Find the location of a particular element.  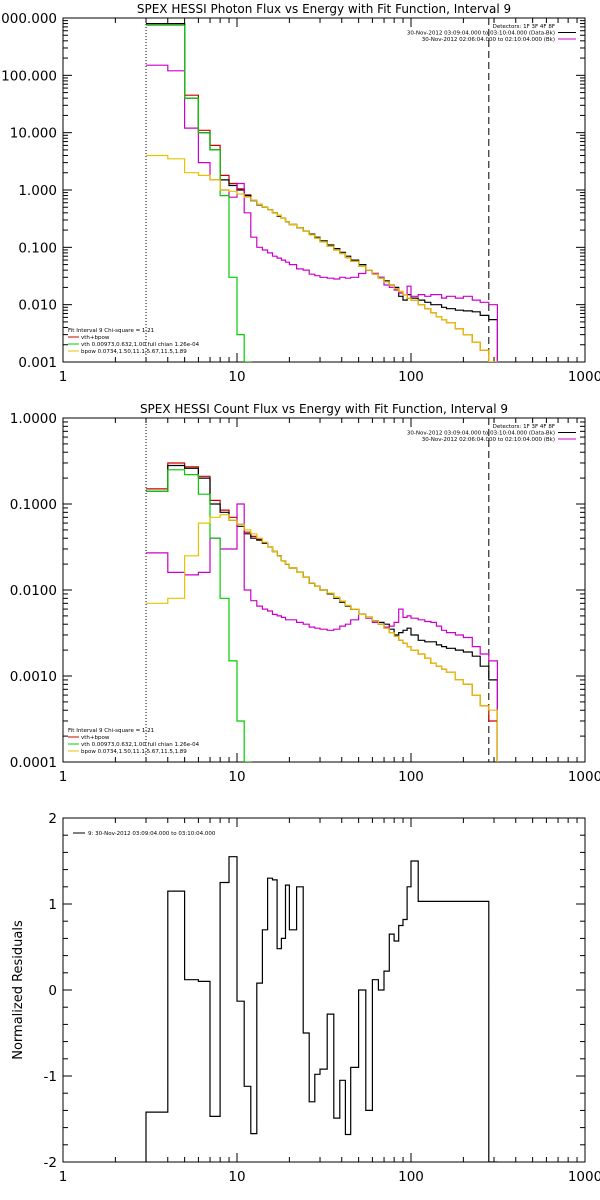

y-tick-label: 0.001 is located at coordinates (37, 363).